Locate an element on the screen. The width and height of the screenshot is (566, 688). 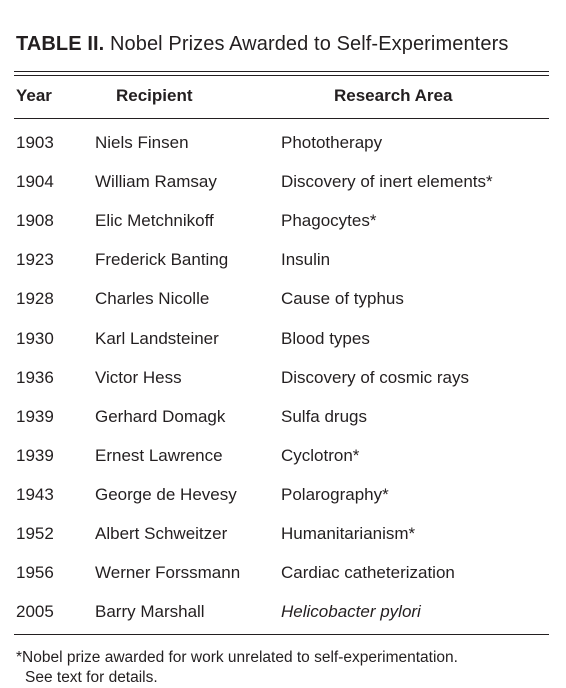
cell-research-area: Cardiac catheterization is located at coordinates (368, 573).